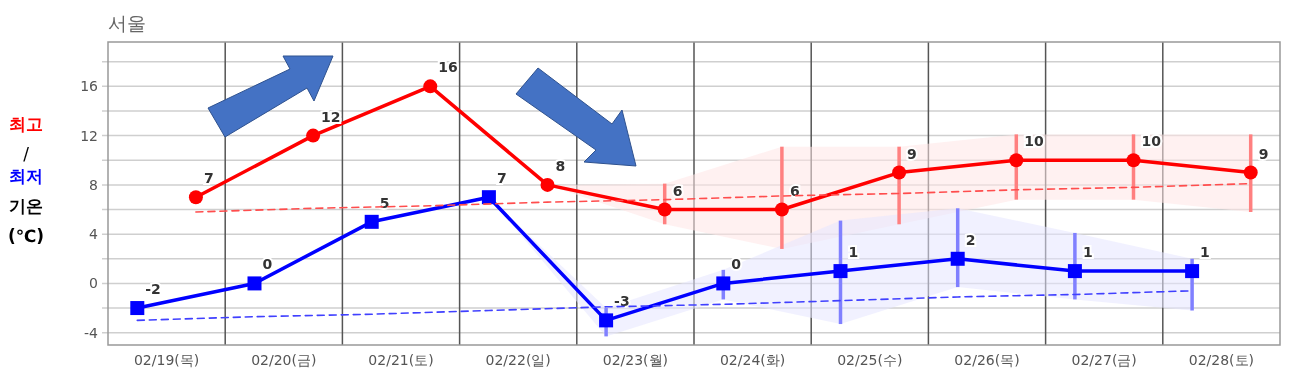 This screenshot has height=373, width=1292. Describe the element at coordinates (870, 360) in the screenshot. I see `x-tick-label: 02/25(수)` at that location.